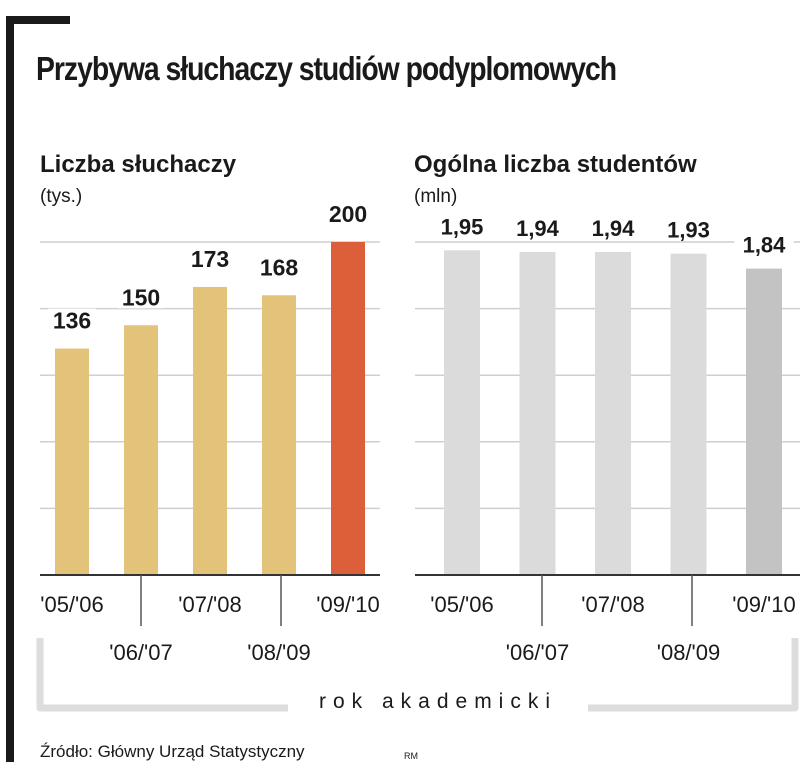  I want to click on left-value-label-1: 136, so click(72, 321).